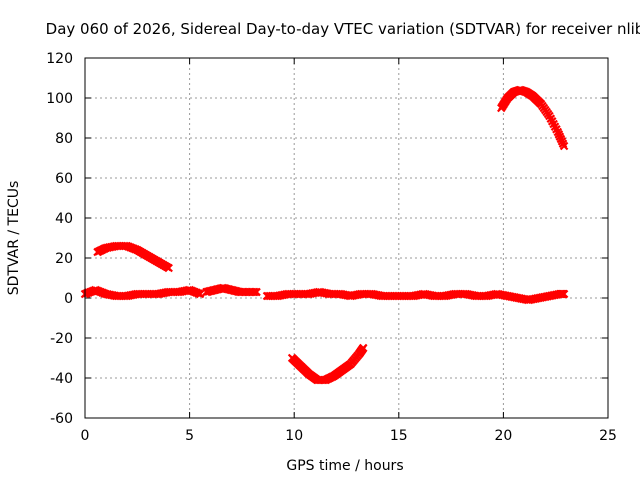 This screenshot has height=480, width=640. I want to click on y-tick-label: -40, so click(61, 379).